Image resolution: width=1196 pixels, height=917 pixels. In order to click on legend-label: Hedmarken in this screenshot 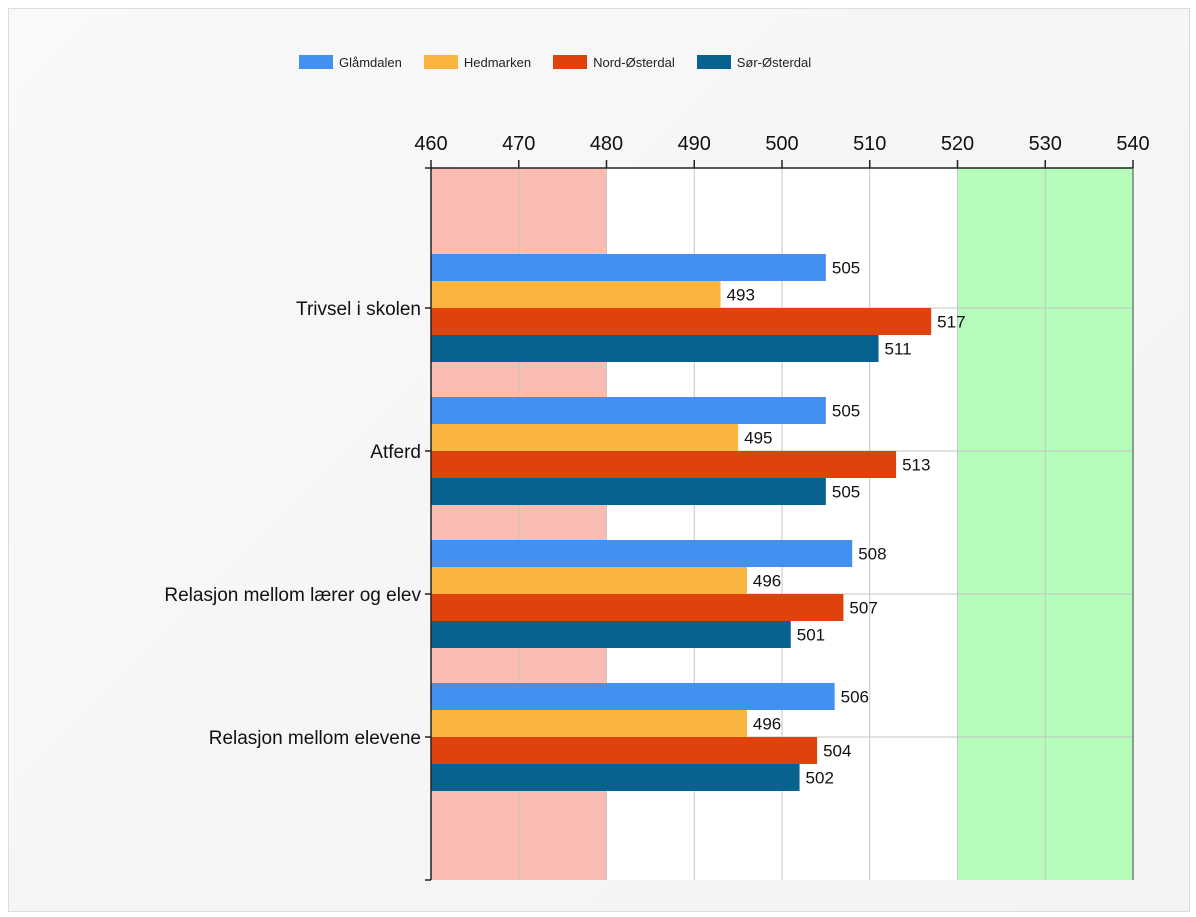, I will do `click(497, 62)`.